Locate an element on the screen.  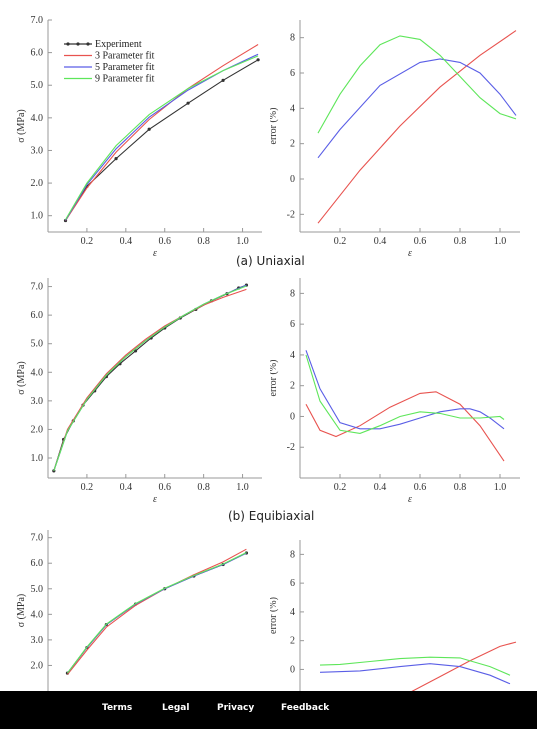
footer-link-feedback: Feedback is located at coordinates (305, 708).